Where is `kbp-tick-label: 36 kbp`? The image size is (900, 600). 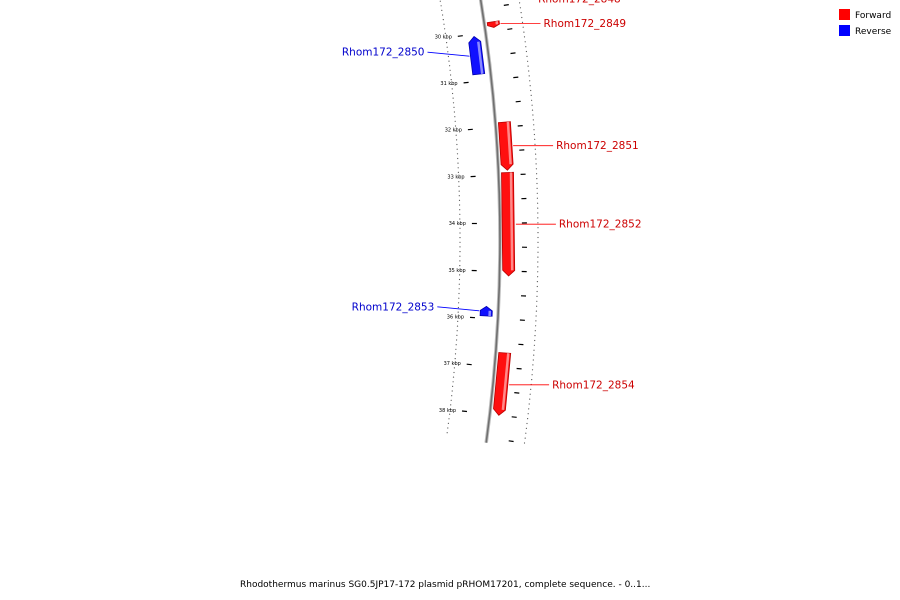 kbp-tick-label: 36 kbp is located at coordinates (455, 318).